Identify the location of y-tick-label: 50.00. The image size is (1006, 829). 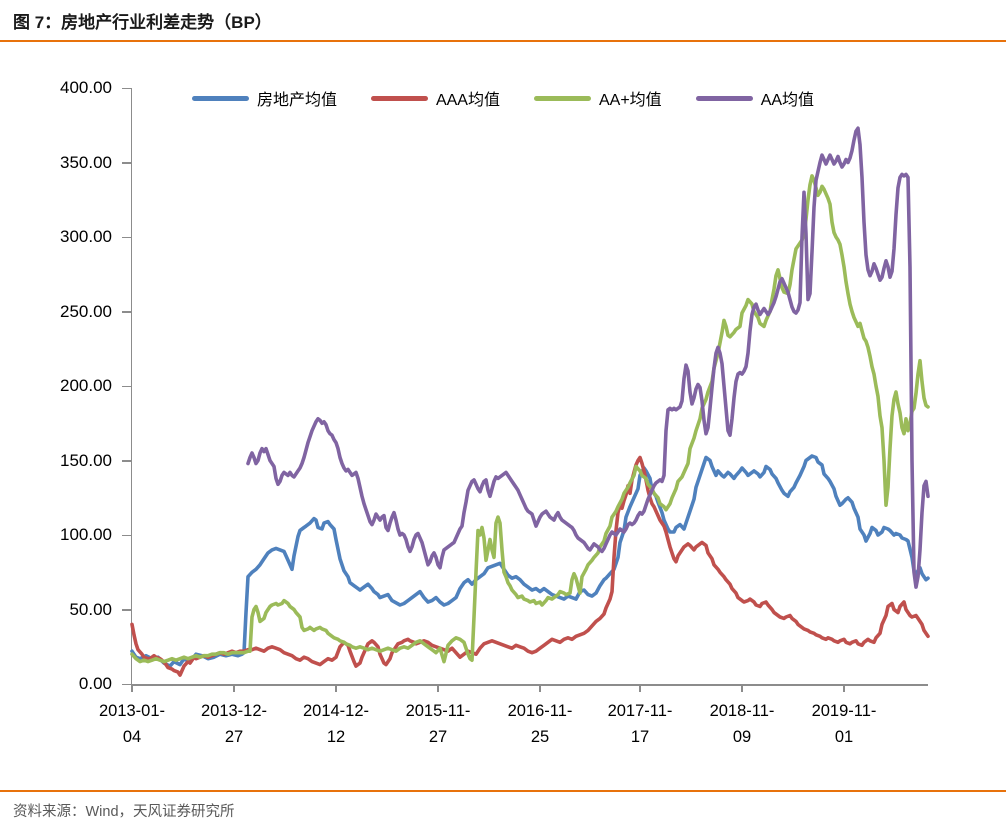
(90, 609).